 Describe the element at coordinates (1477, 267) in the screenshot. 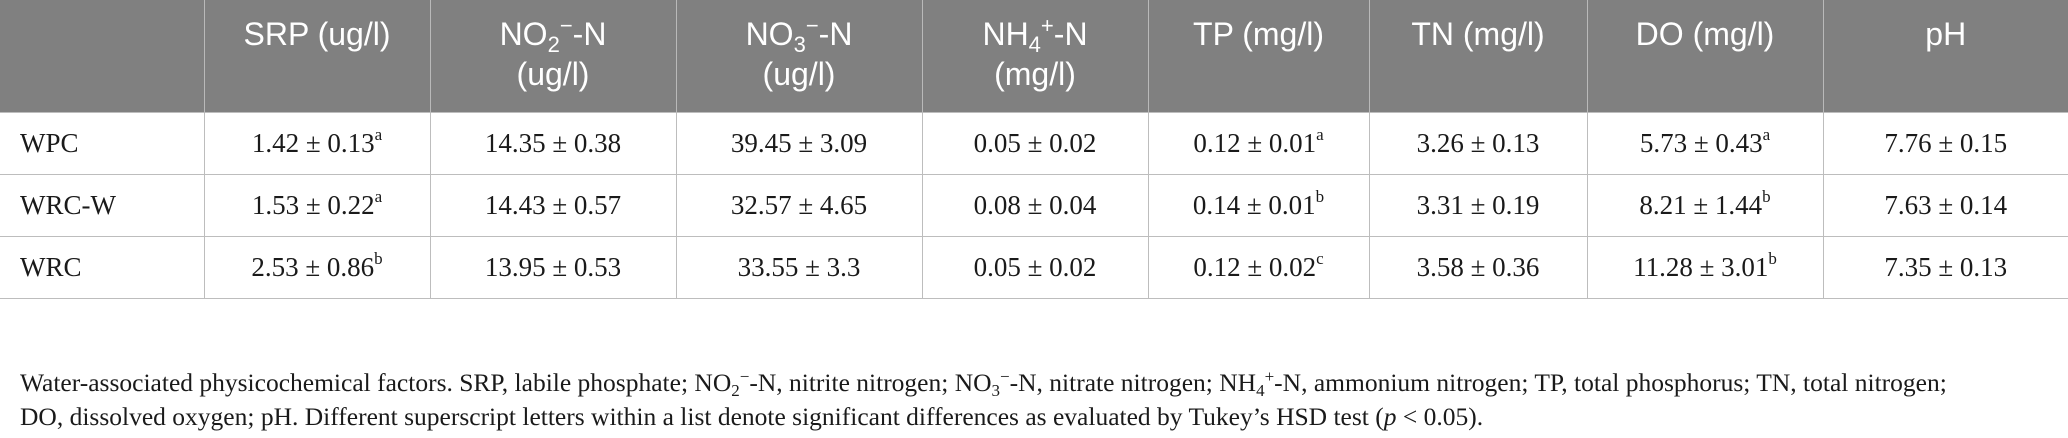

I see `table-cell: 3.58 ± 0.36` at that location.